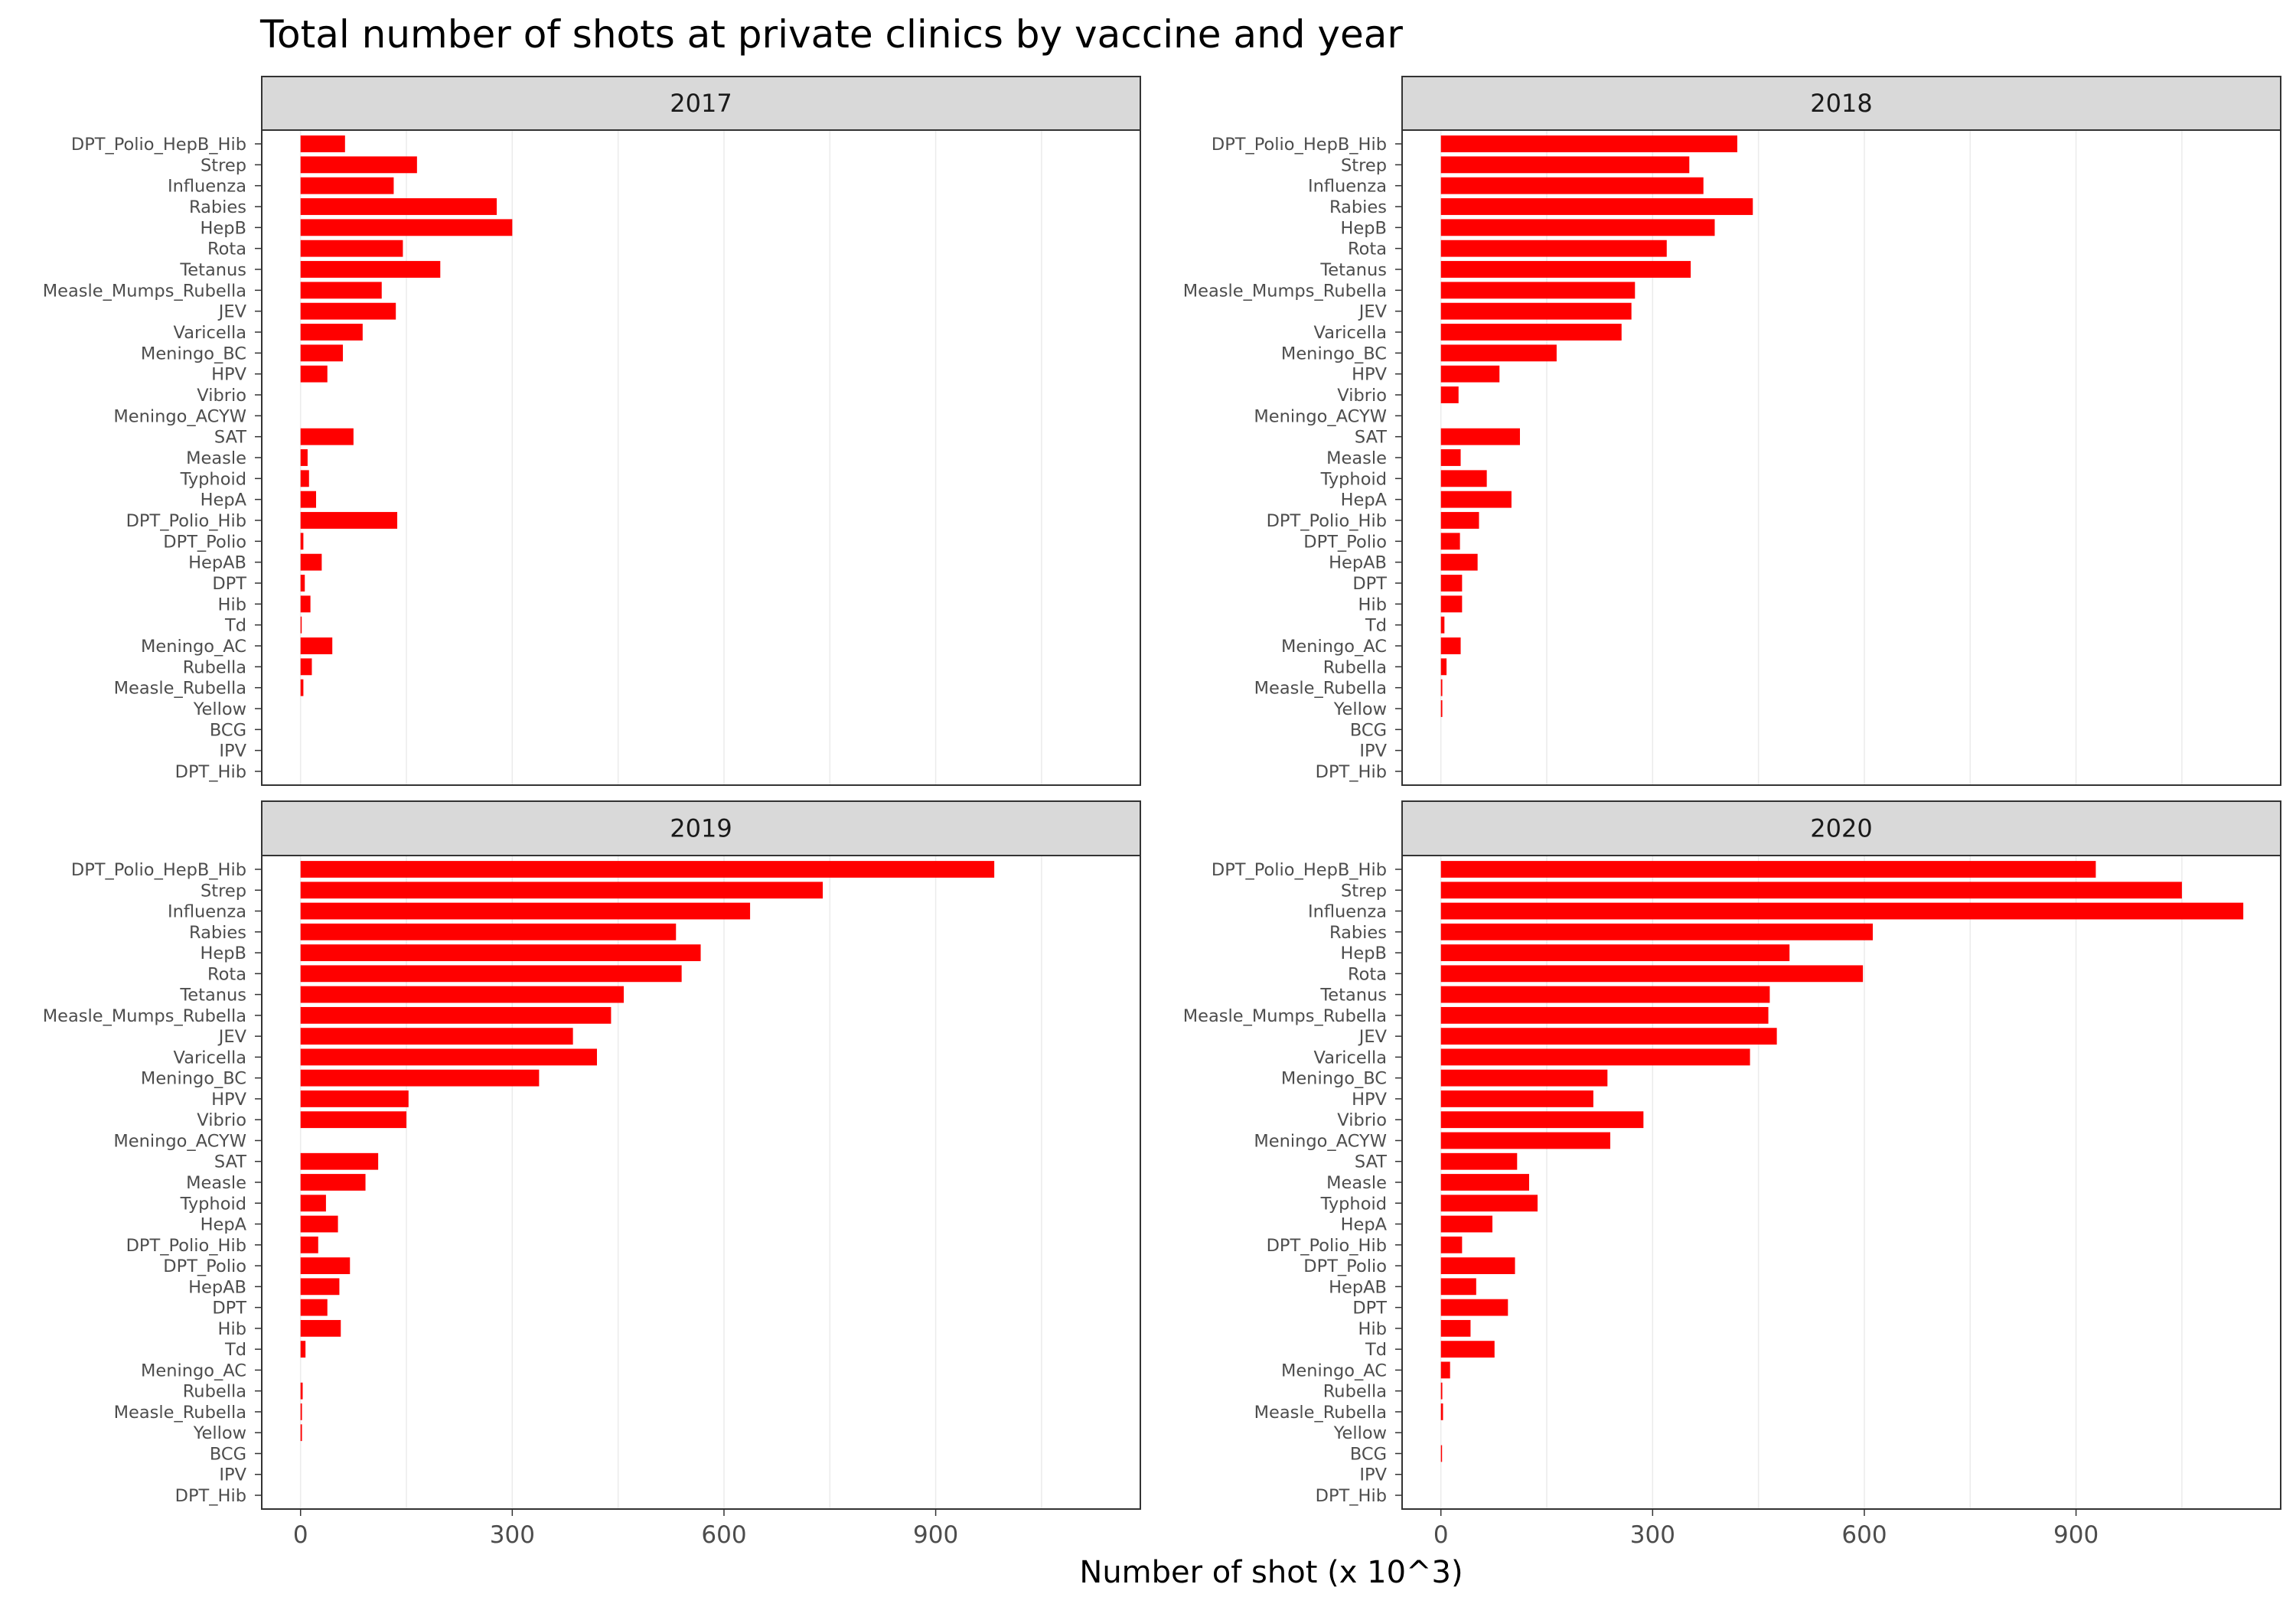 The width and height of the screenshot is (2296, 1607). I want to click on category-label: Influenza, so click(1347, 187).